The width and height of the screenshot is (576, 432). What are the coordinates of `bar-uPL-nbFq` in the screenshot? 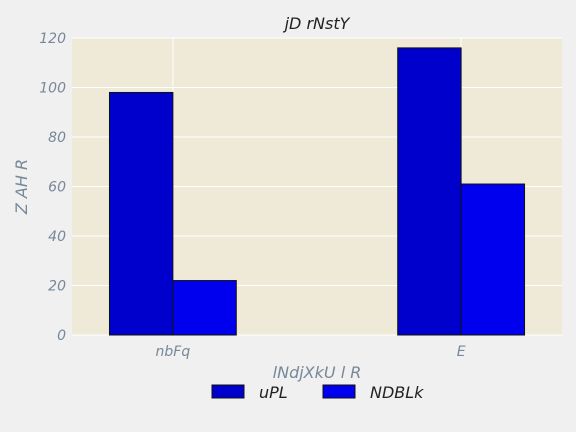 It's located at (141, 213).